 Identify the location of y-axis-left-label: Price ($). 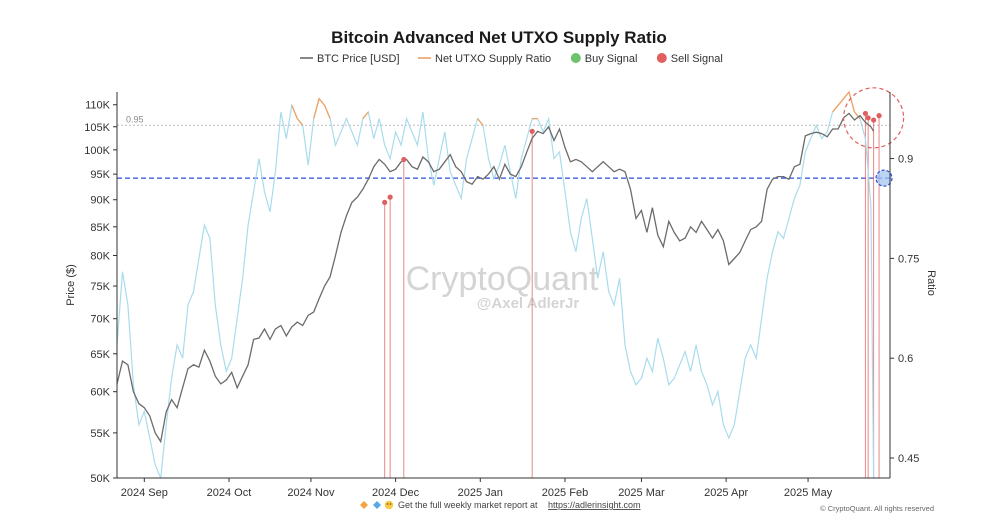
(71, 285).